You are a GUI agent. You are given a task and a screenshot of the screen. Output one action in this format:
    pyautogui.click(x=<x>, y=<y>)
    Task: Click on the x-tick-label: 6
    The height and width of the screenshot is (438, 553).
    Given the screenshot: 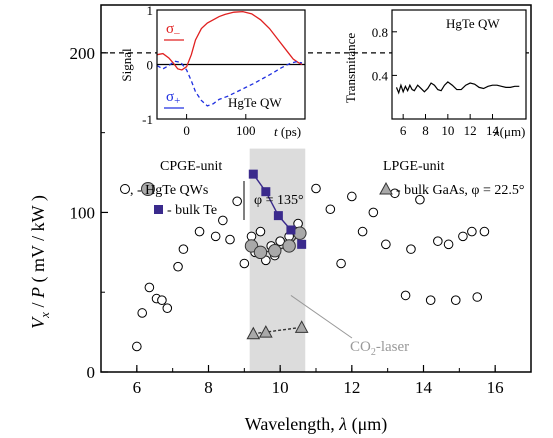 What is the action you would take?
    pyautogui.click(x=137, y=387)
    